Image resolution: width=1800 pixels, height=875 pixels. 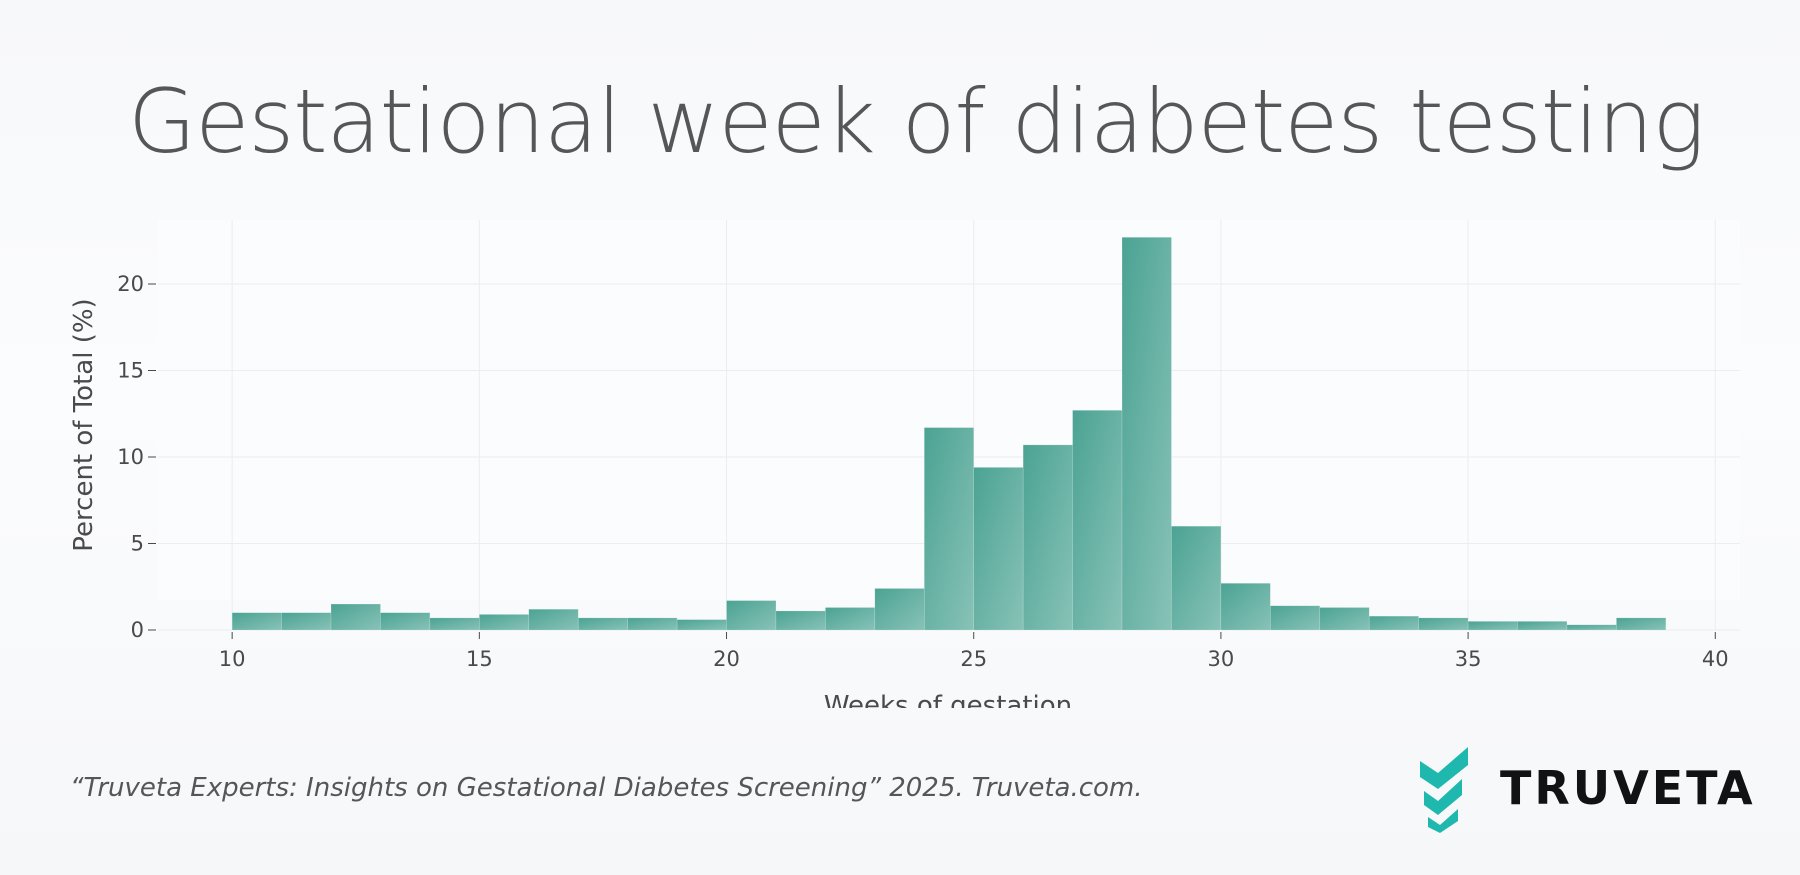 I want to click on x-tick-label: 10, so click(x=232, y=659).